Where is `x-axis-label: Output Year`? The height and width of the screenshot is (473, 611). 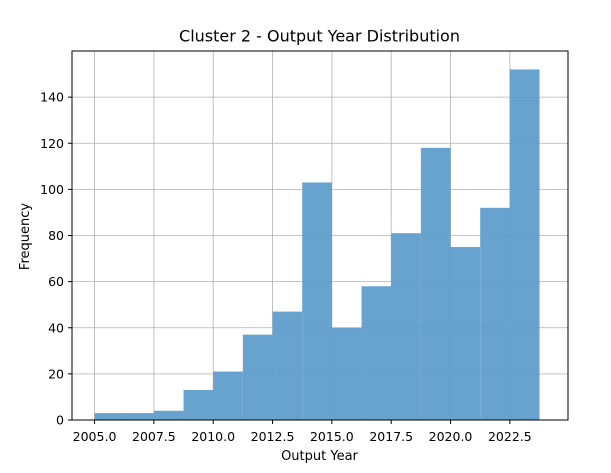 x-axis-label: Output Year is located at coordinates (319, 456).